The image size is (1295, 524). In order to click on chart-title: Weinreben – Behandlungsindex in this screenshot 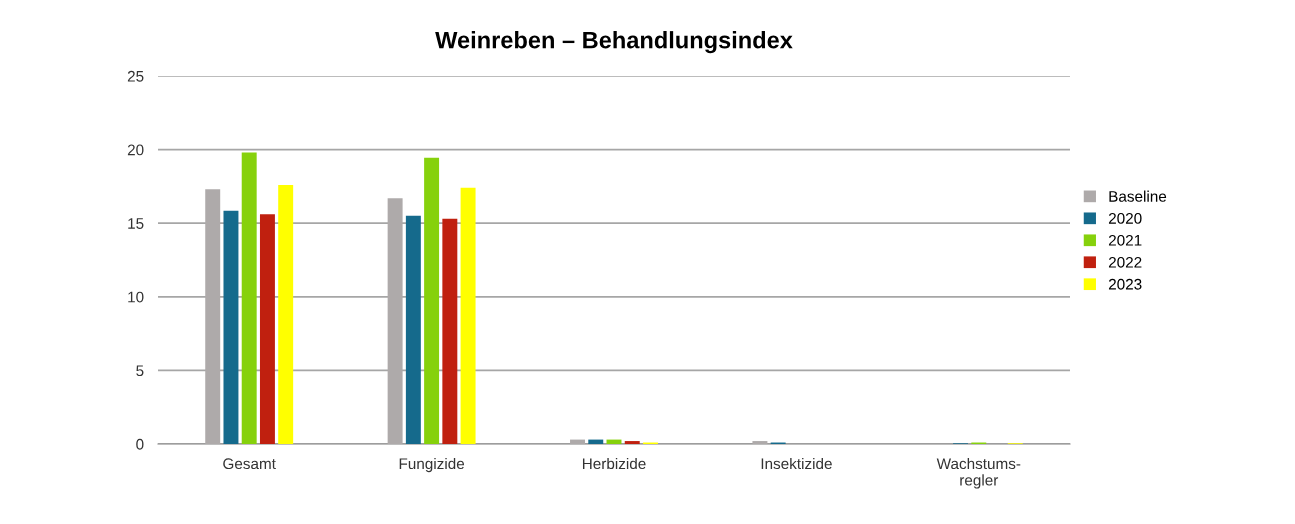, I will do `click(614, 42)`.